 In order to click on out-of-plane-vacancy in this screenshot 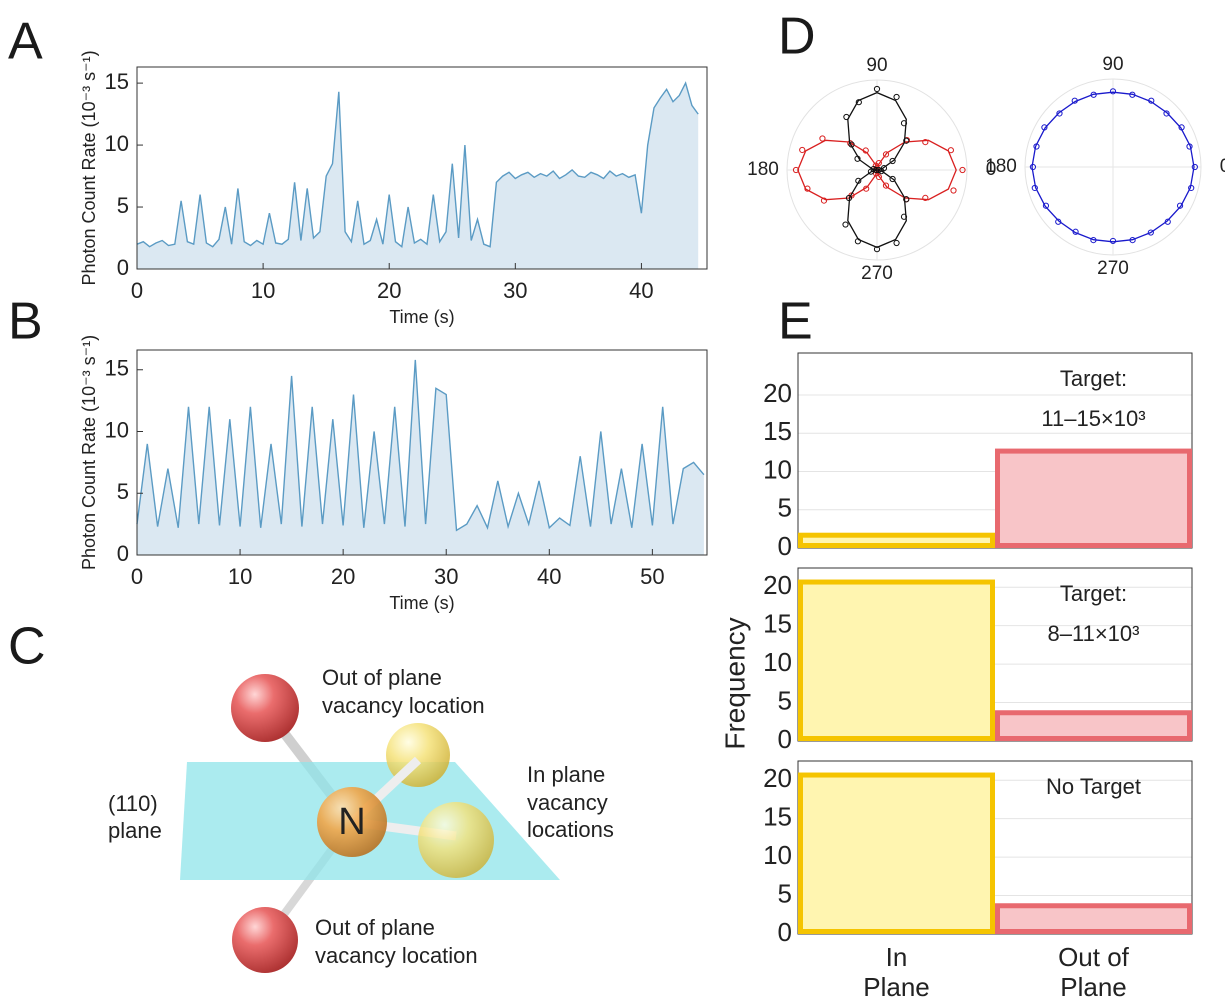, I will do `click(265, 708)`.